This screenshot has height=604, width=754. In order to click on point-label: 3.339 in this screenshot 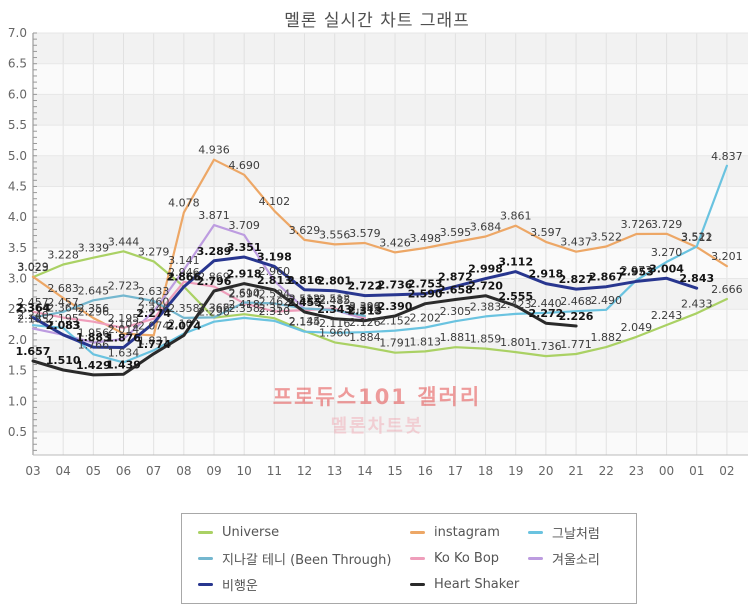, I will do `click(94, 248)`.